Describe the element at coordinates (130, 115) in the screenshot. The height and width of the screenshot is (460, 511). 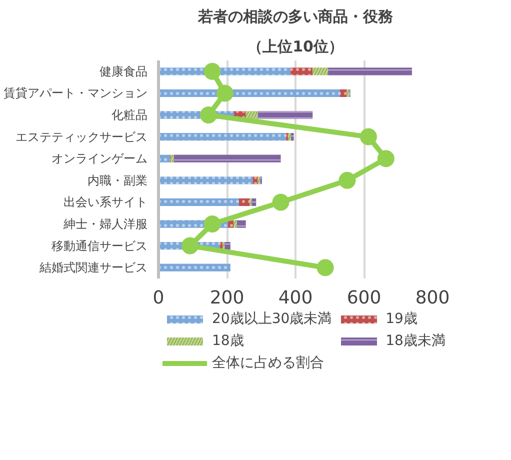
I see `y-tick-label: 化粧品` at that location.